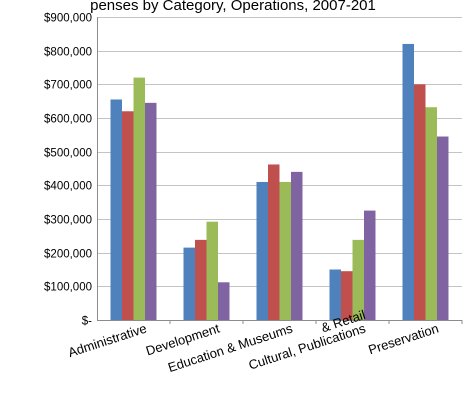 Image resolution: width=466 pixels, height=410 pixels. What do you see at coordinates (68, 255) in the screenshot?
I see `y-tick-label: $200,000` at bounding box center [68, 255].